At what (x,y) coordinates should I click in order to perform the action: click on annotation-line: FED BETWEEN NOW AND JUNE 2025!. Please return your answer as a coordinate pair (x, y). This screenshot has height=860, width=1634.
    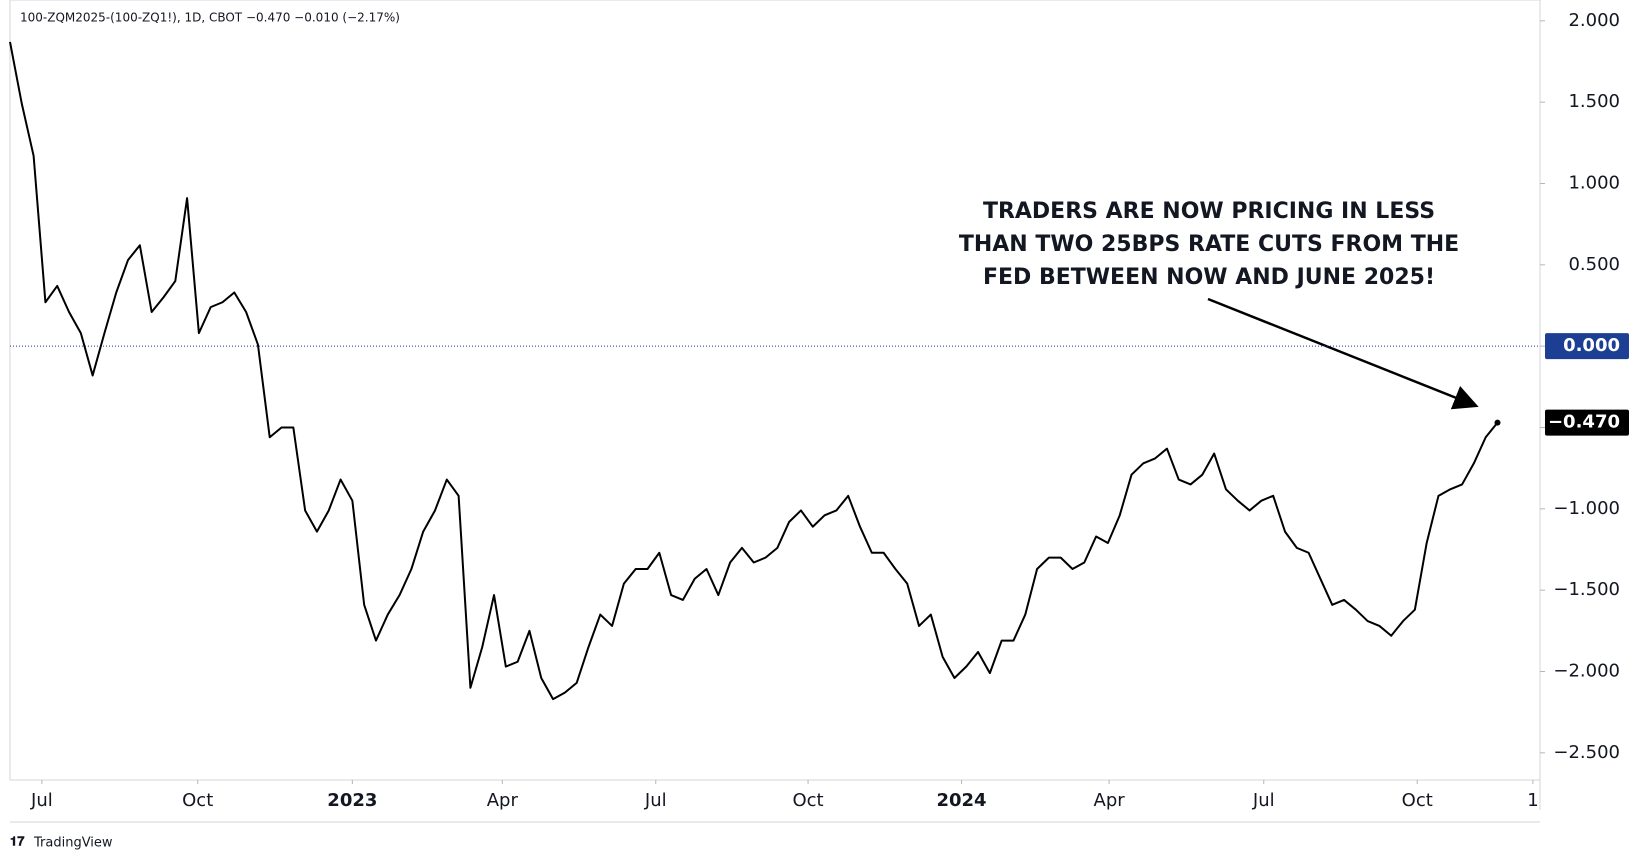
    Looking at the image, I should click on (1209, 277).